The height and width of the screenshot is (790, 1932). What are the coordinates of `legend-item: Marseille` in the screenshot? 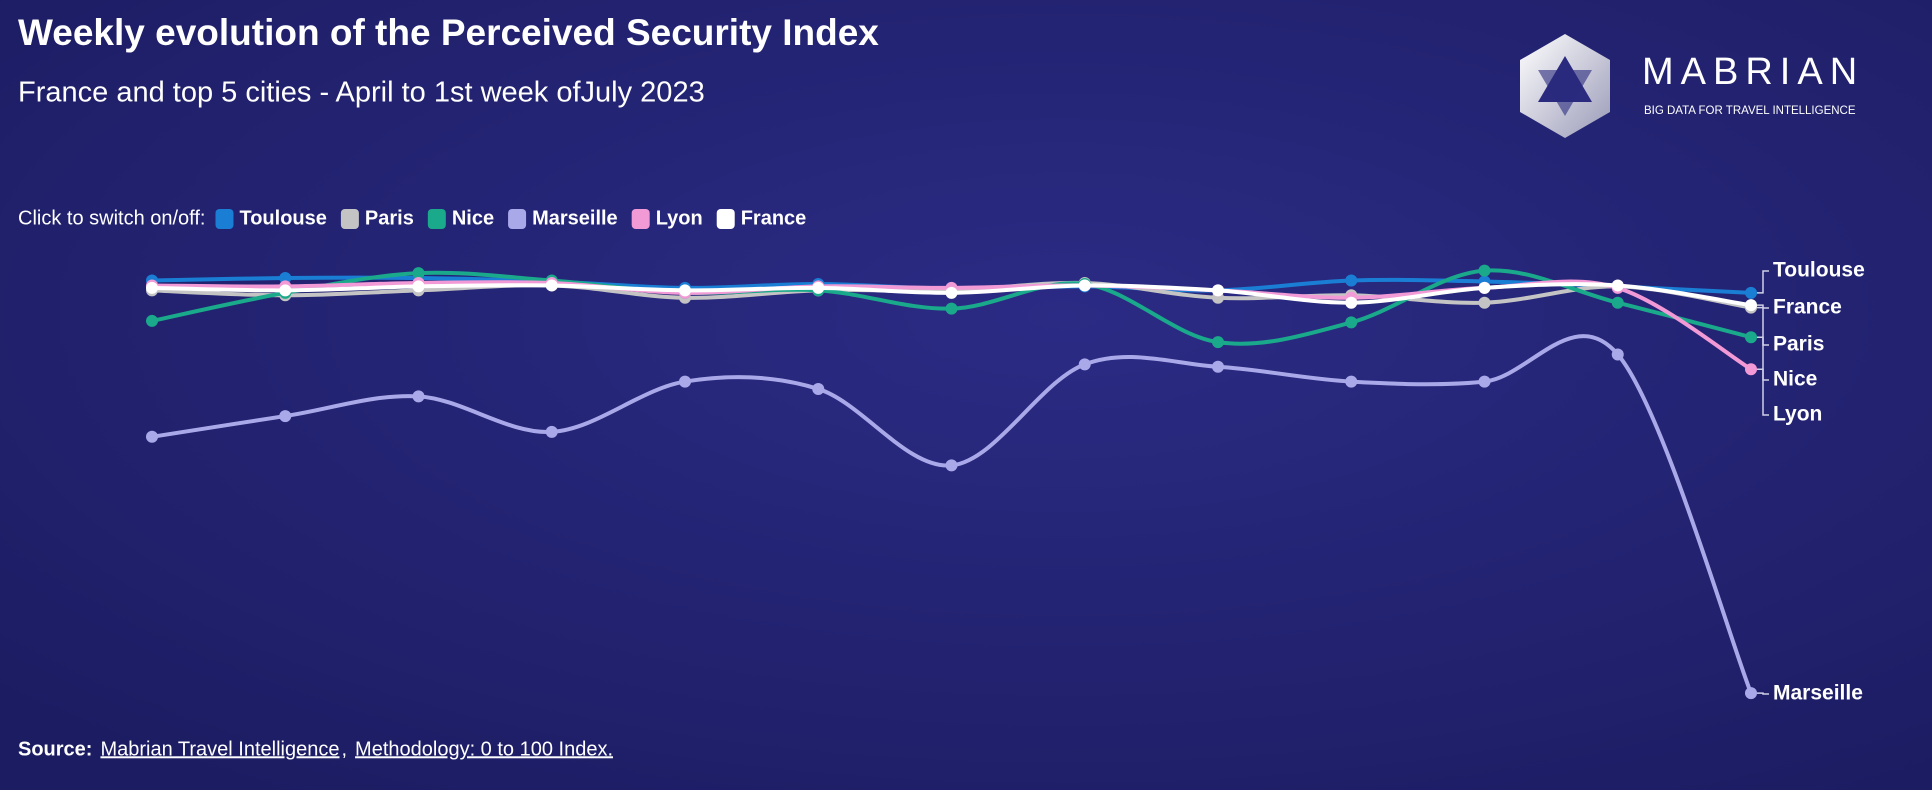 It's located at (563, 218).